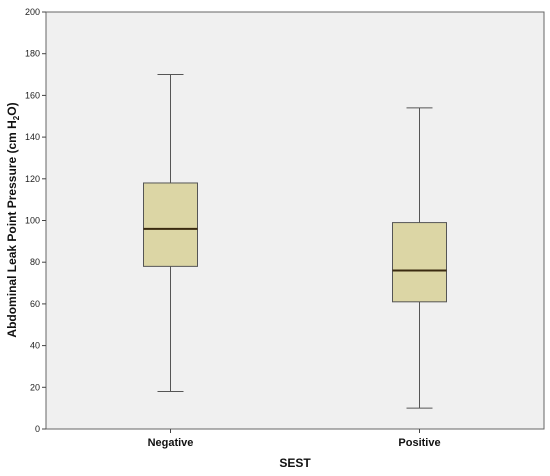 The height and width of the screenshot is (476, 550). Describe the element at coordinates (35, 262) in the screenshot. I see `y-tick-label: 80` at that location.